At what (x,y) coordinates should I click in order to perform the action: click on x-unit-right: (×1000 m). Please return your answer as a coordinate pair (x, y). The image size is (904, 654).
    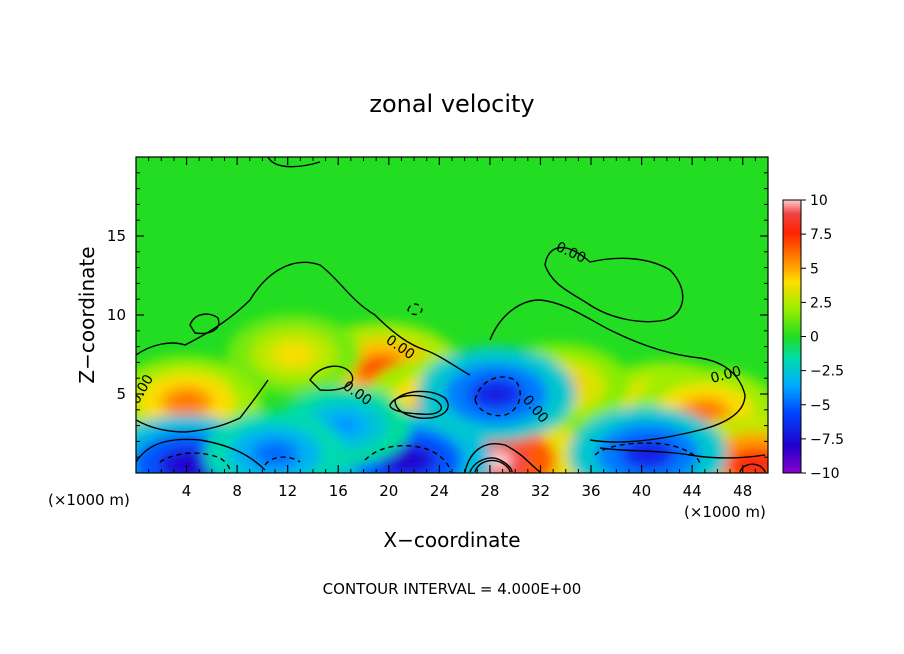
    Looking at the image, I should click on (725, 512).